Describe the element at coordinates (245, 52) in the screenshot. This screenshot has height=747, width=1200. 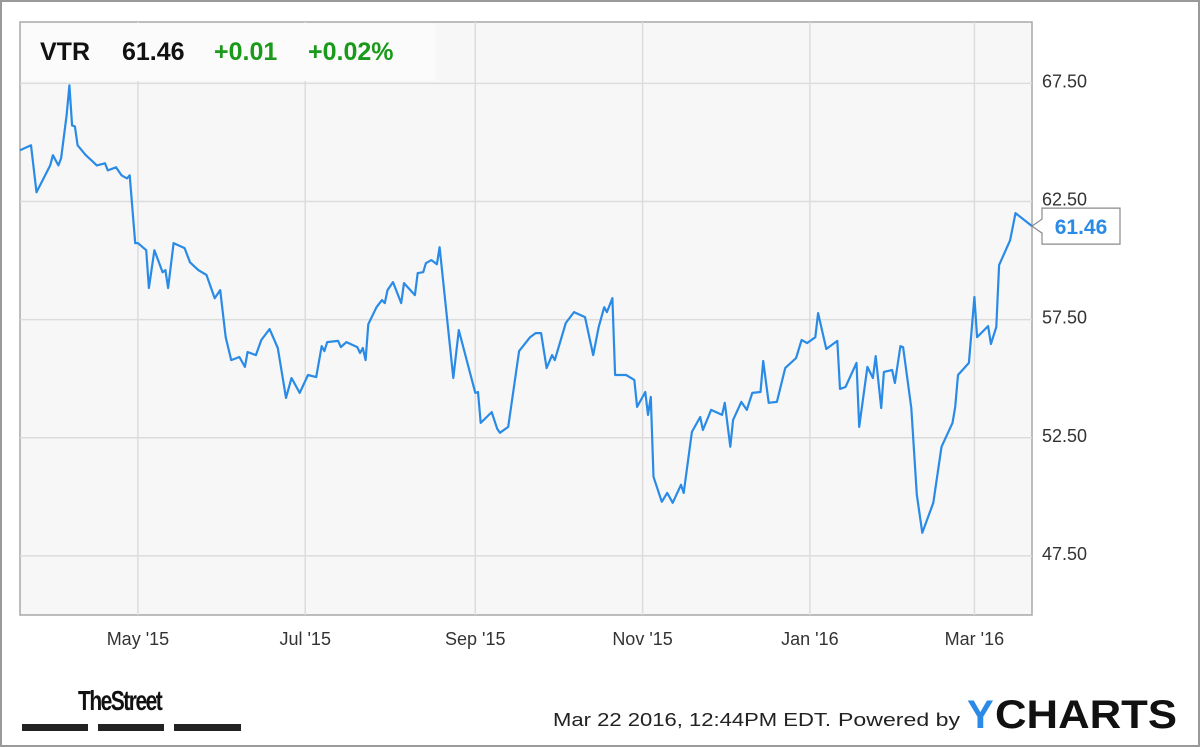
I see `price-change: +0.01` at that location.